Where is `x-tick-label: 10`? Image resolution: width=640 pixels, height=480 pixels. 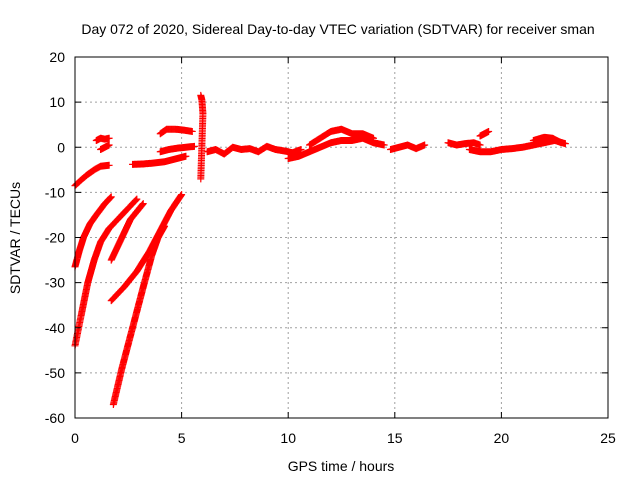
x-tick-label: 10 is located at coordinates (288, 438).